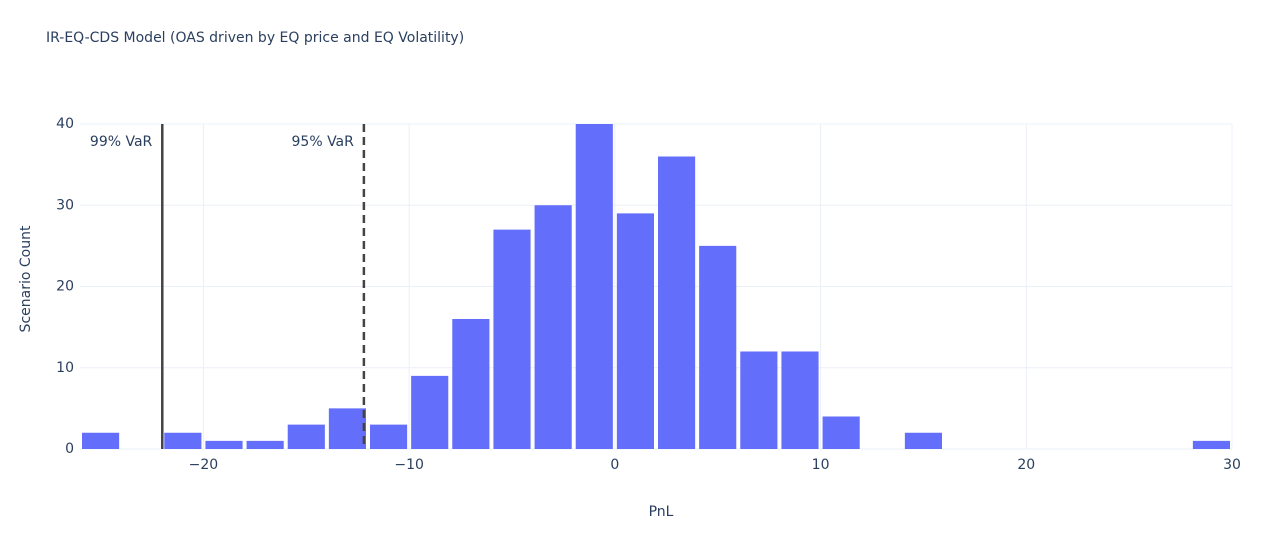 The image size is (1269, 538). Describe the element at coordinates (1026, 465) in the screenshot. I see `x-tick-label: 20` at that location.